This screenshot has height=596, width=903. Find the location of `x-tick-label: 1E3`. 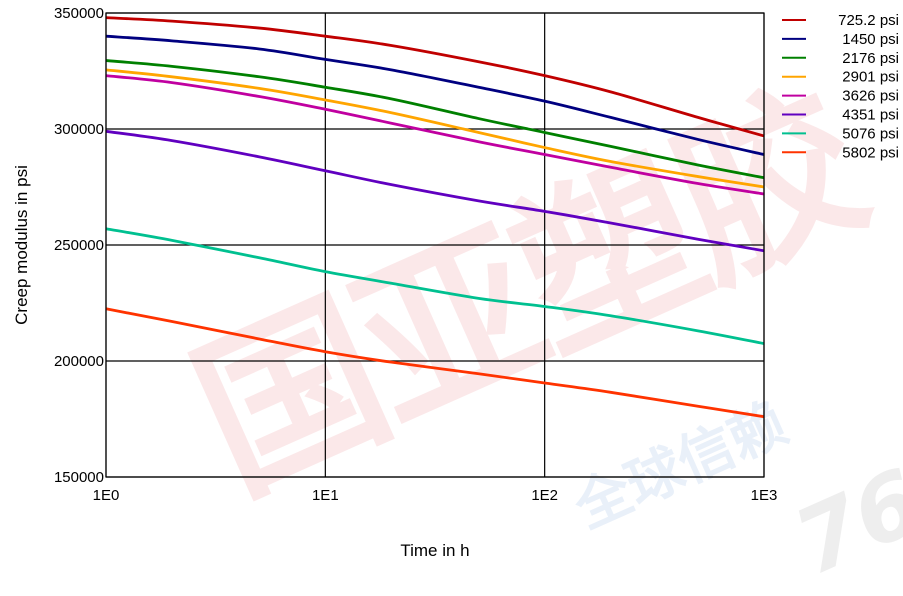

x-tick-label: 1E3 is located at coordinates (764, 495).